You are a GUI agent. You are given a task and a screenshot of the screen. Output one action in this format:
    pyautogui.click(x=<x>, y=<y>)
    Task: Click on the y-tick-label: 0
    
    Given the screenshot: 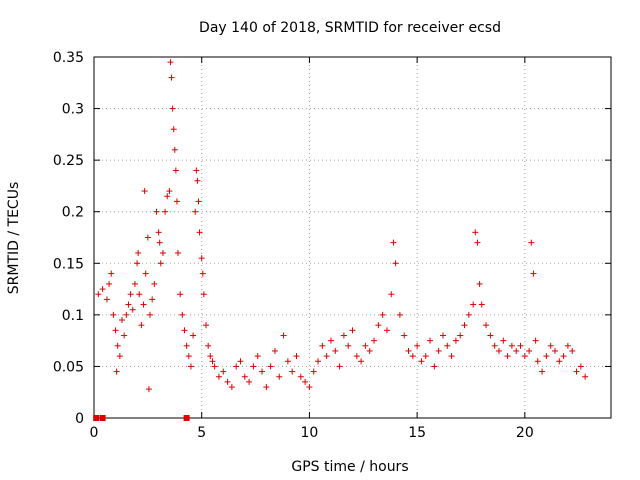 What is the action you would take?
    pyautogui.click(x=79, y=419)
    